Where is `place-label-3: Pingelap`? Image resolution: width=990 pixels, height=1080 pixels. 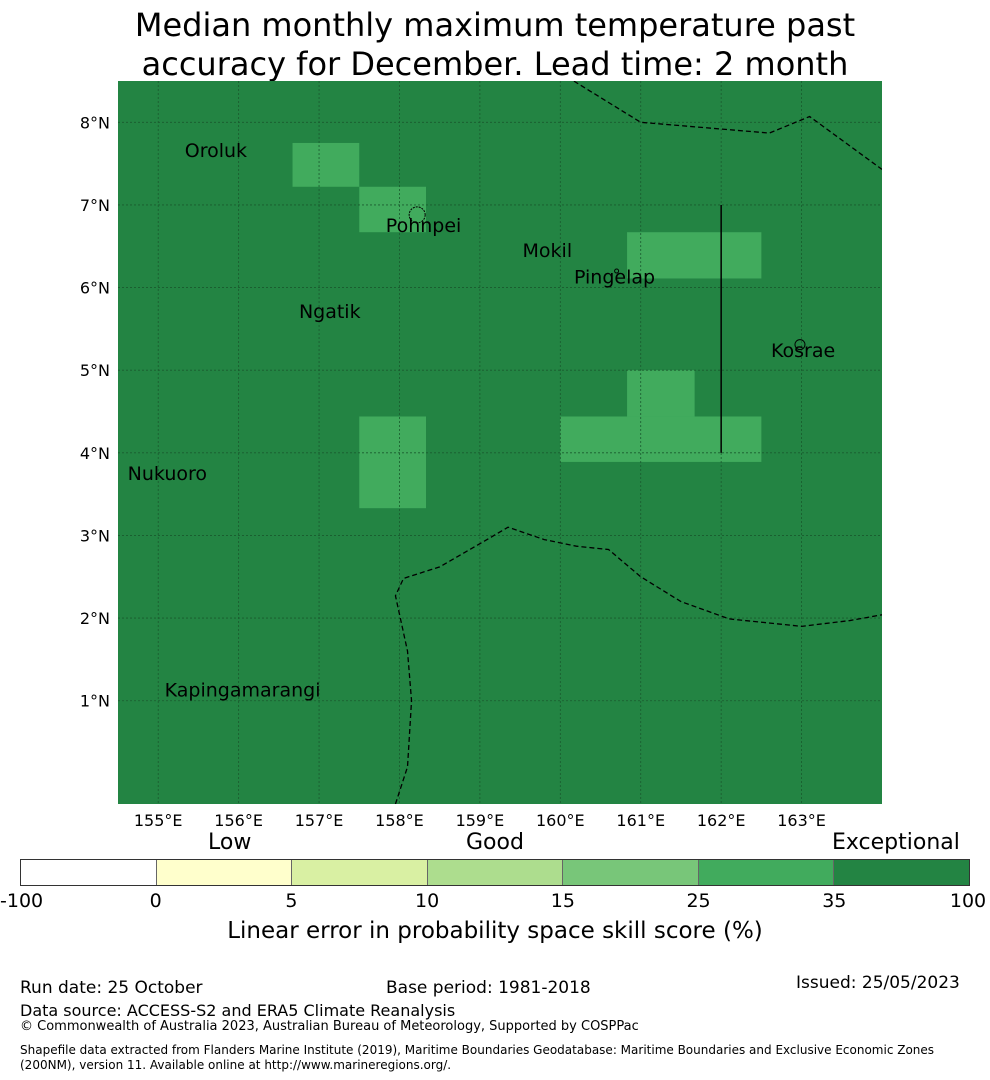 place-label-3: Pingelap is located at coordinates (614, 277).